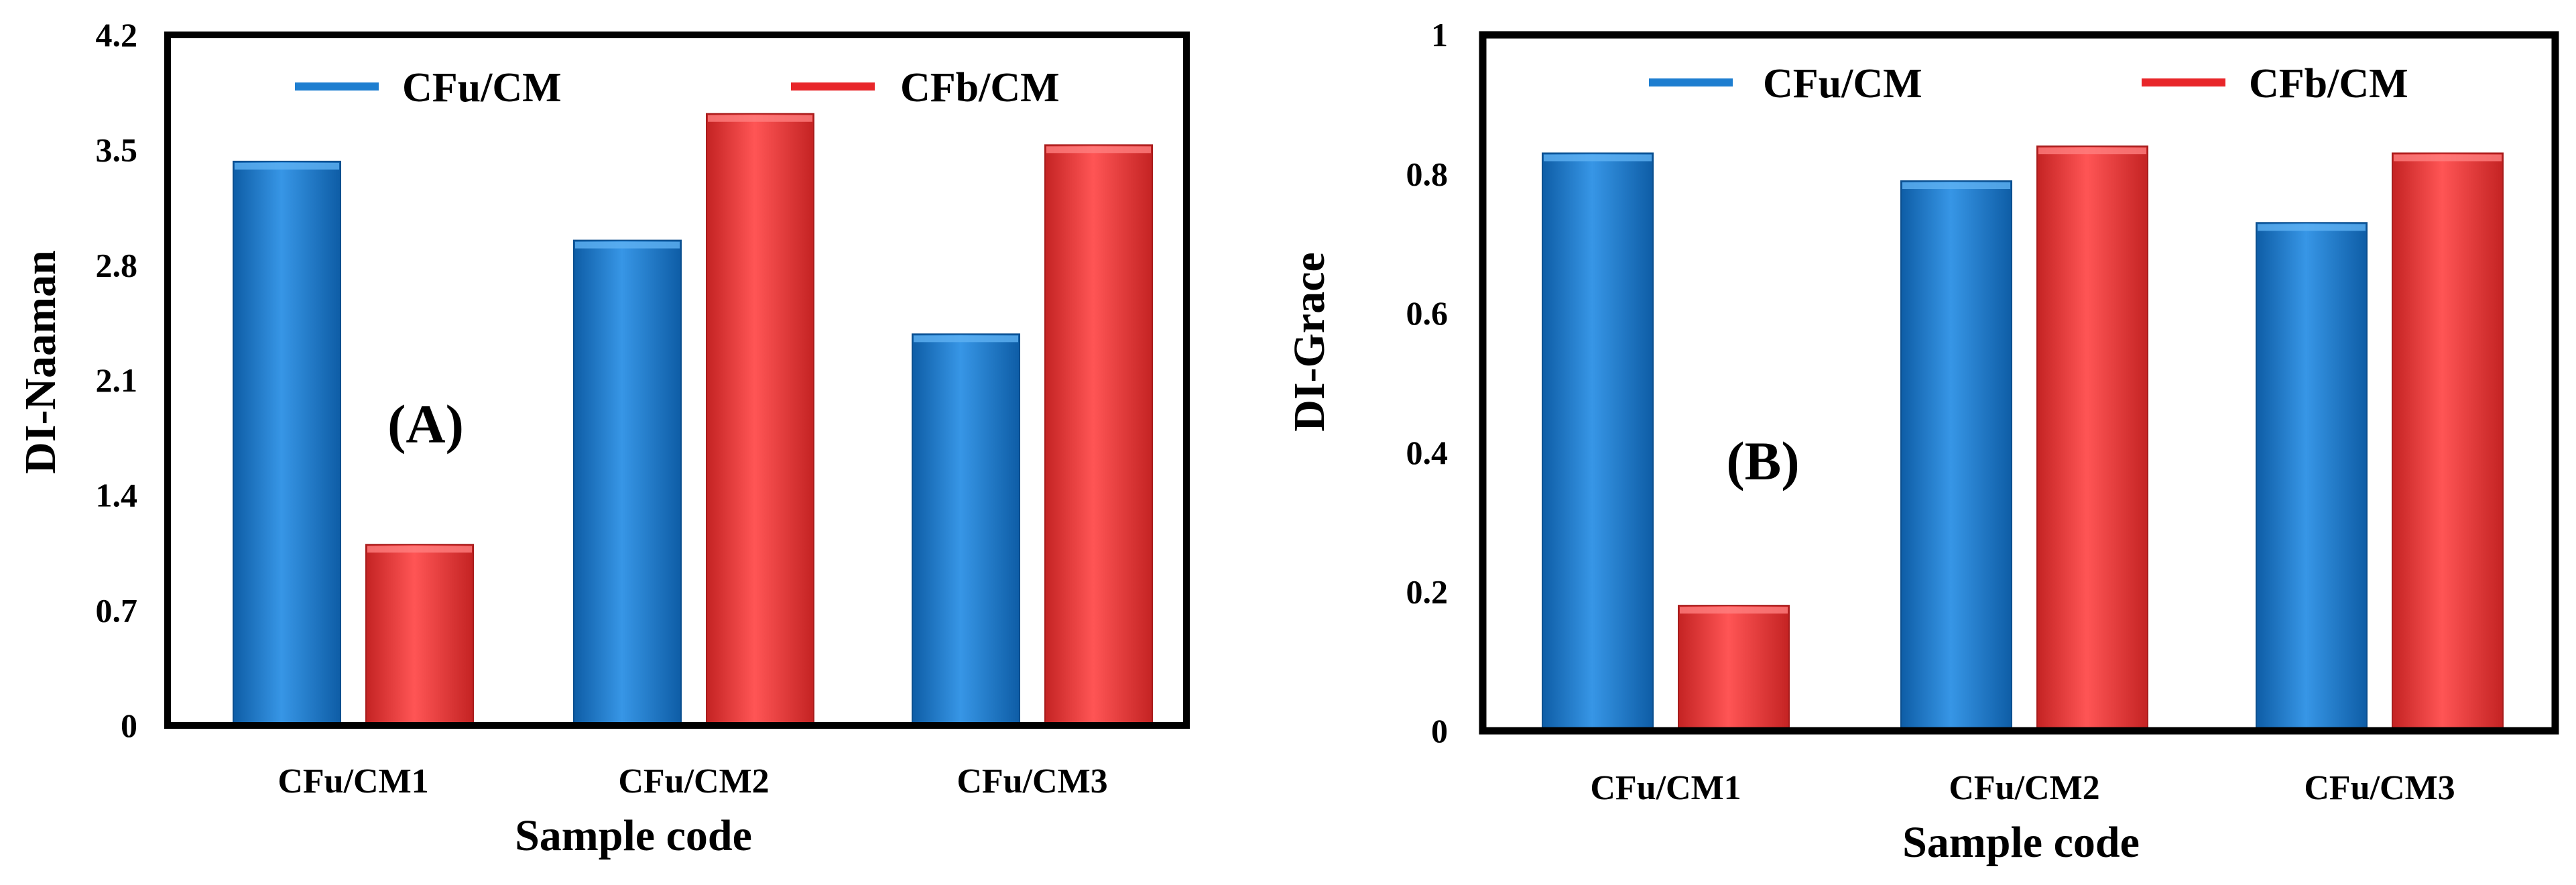 This screenshot has height=885, width=2576. What do you see at coordinates (117, 265) in the screenshot?
I see `panel-a-ytick-label: 2.8` at bounding box center [117, 265].